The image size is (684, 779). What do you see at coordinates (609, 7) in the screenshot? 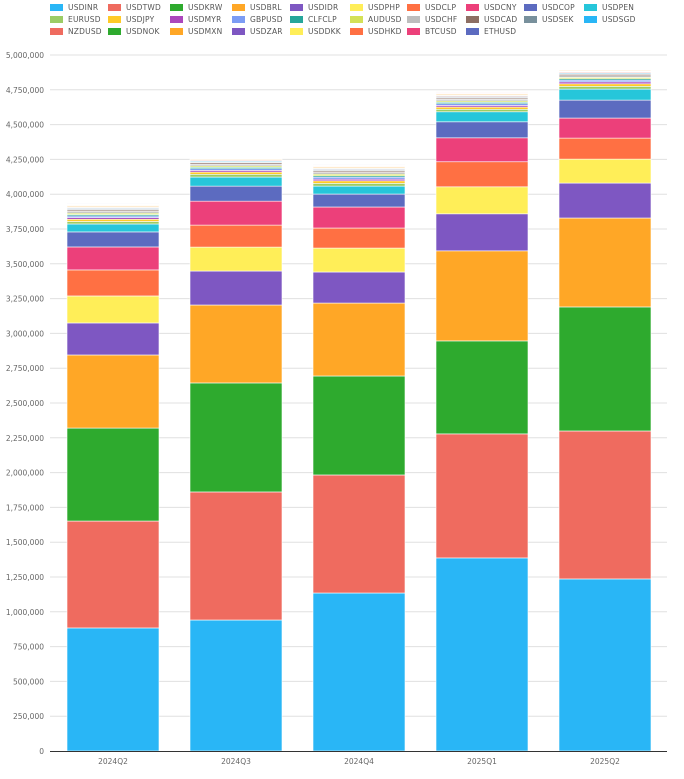
I see `legend-item: USDPEN` at bounding box center [609, 7].